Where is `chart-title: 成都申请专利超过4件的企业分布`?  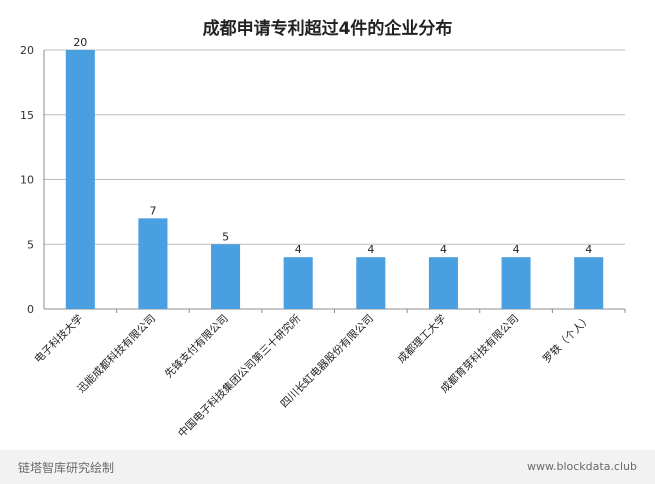
chart-title: 成都申请专利超过4件的企业分布 is located at coordinates (327, 29).